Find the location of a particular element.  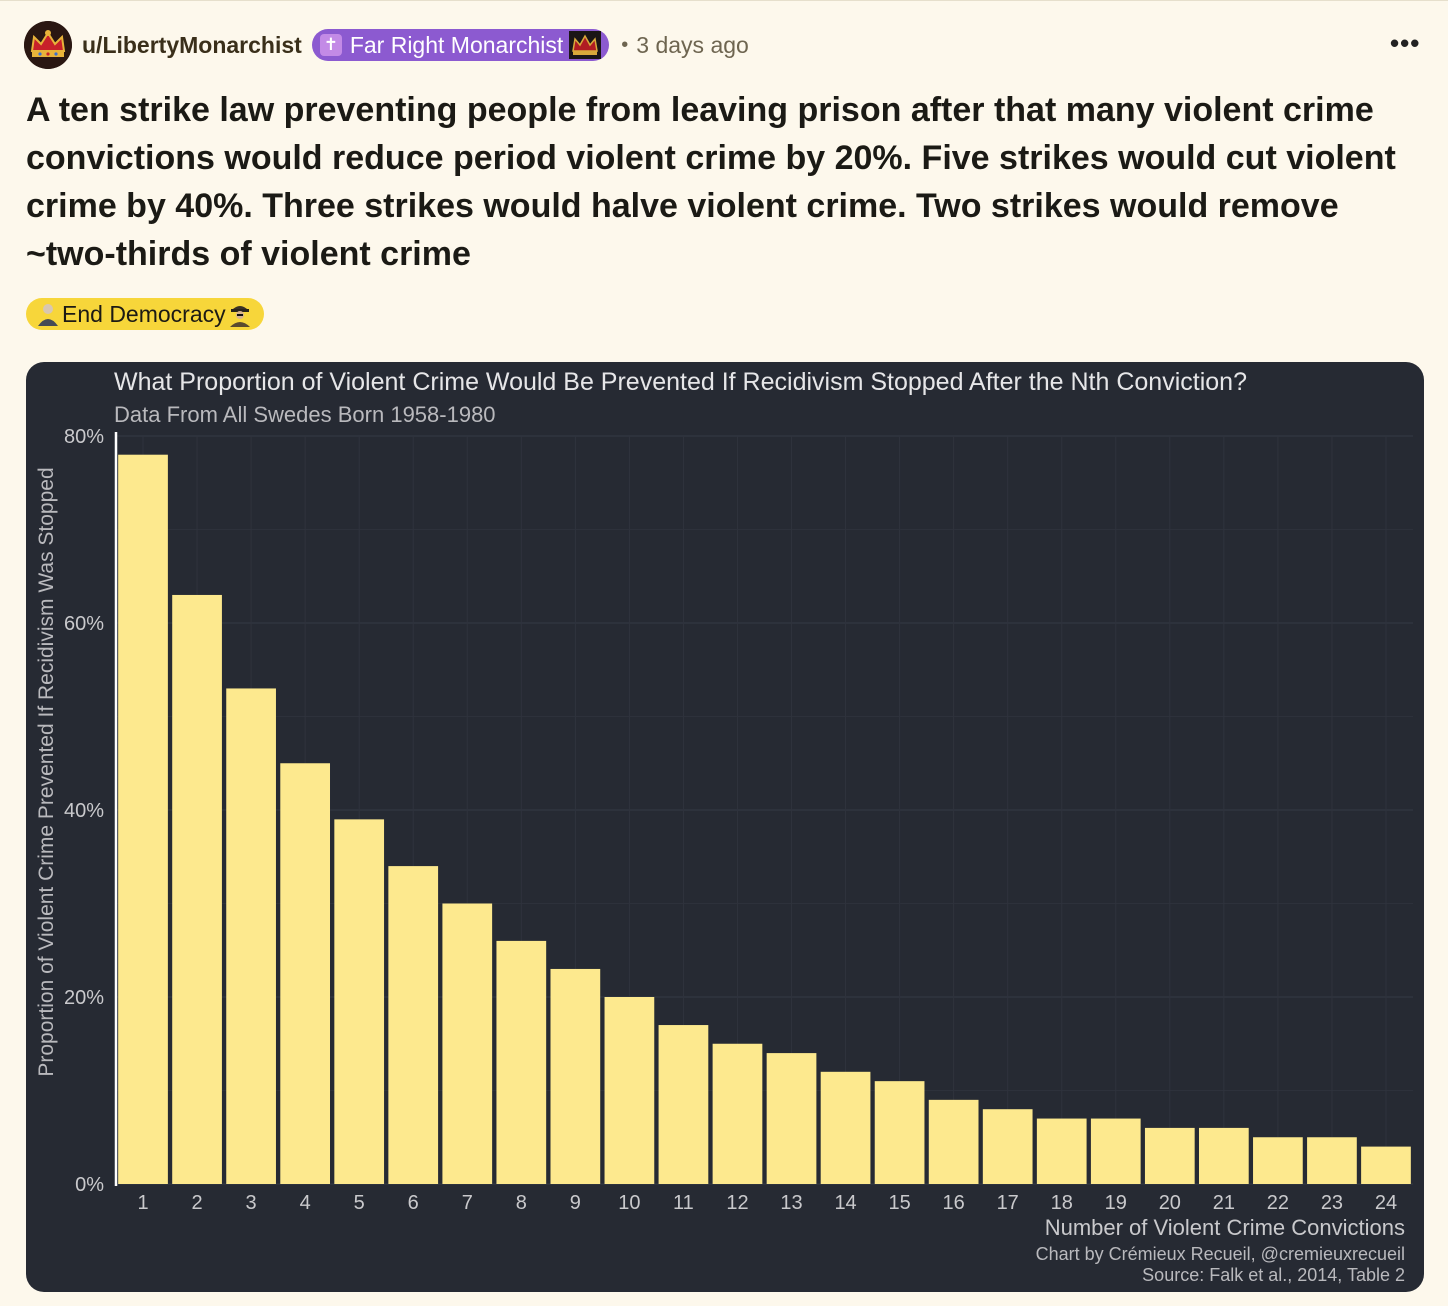

username-link: u/LibertyMonarchist is located at coordinates (192, 44).